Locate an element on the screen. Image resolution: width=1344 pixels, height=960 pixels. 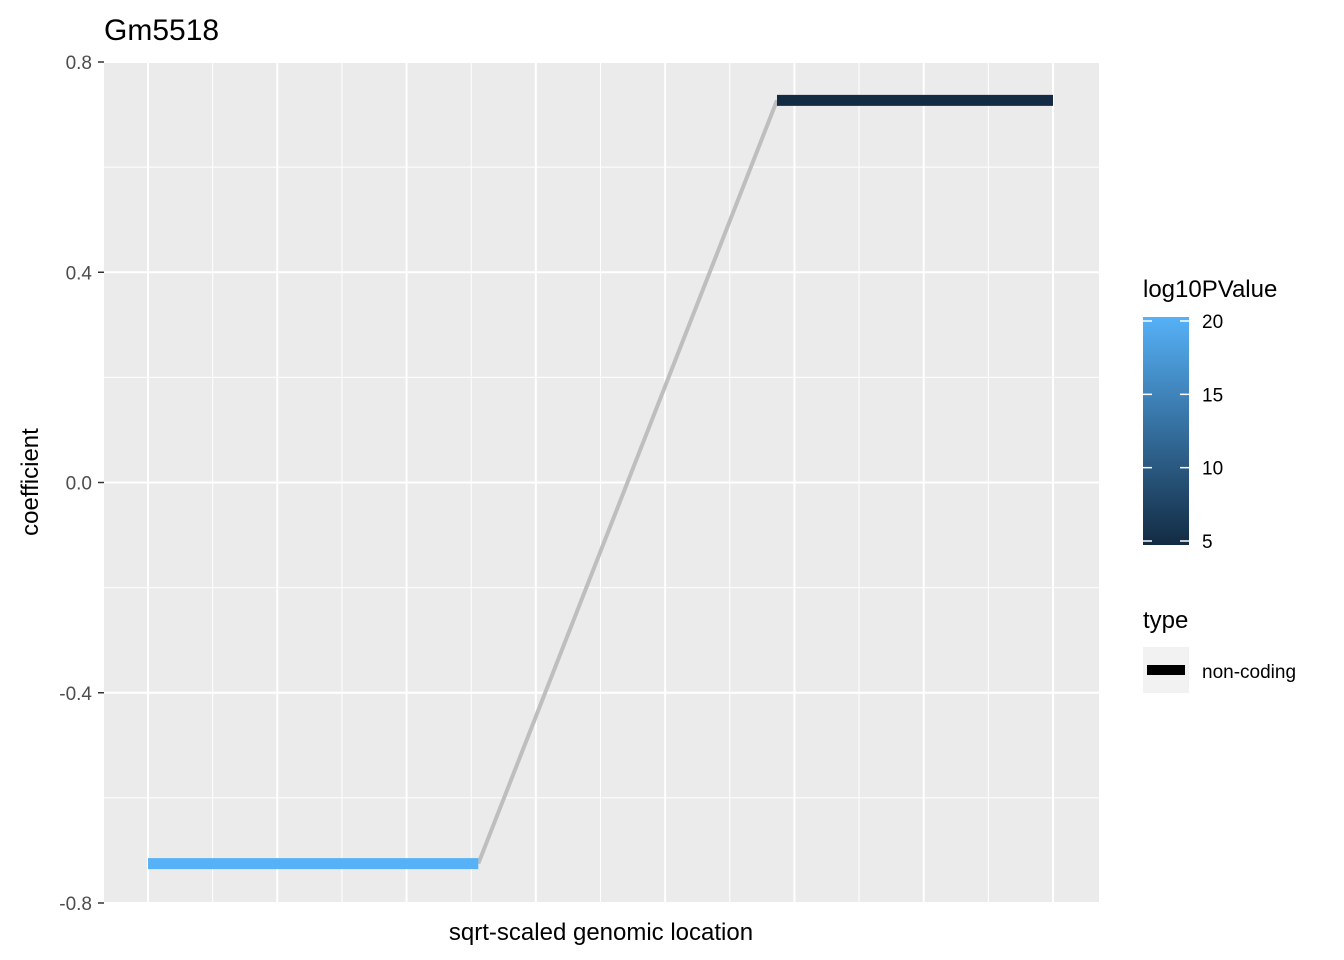
color-legend: log10PValue 20 15 10 5 is located at coordinates (1210, 414).